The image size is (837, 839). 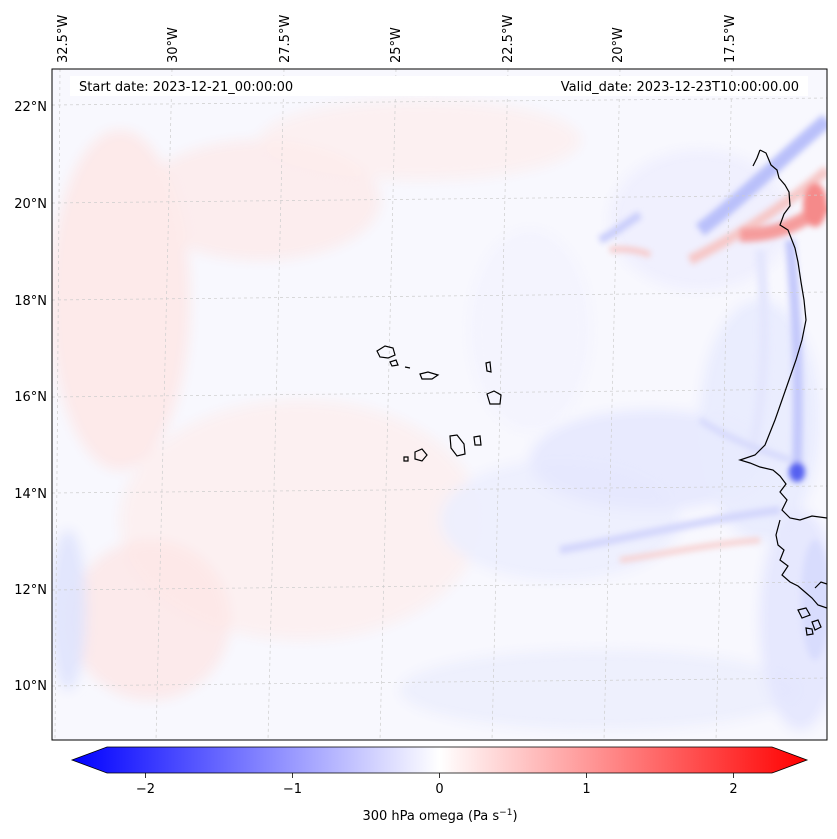 I want to click on latitude-labels: 22°N 20°N 18°N 16°N 14°N 12°N 10°N, so click(x=30, y=397).